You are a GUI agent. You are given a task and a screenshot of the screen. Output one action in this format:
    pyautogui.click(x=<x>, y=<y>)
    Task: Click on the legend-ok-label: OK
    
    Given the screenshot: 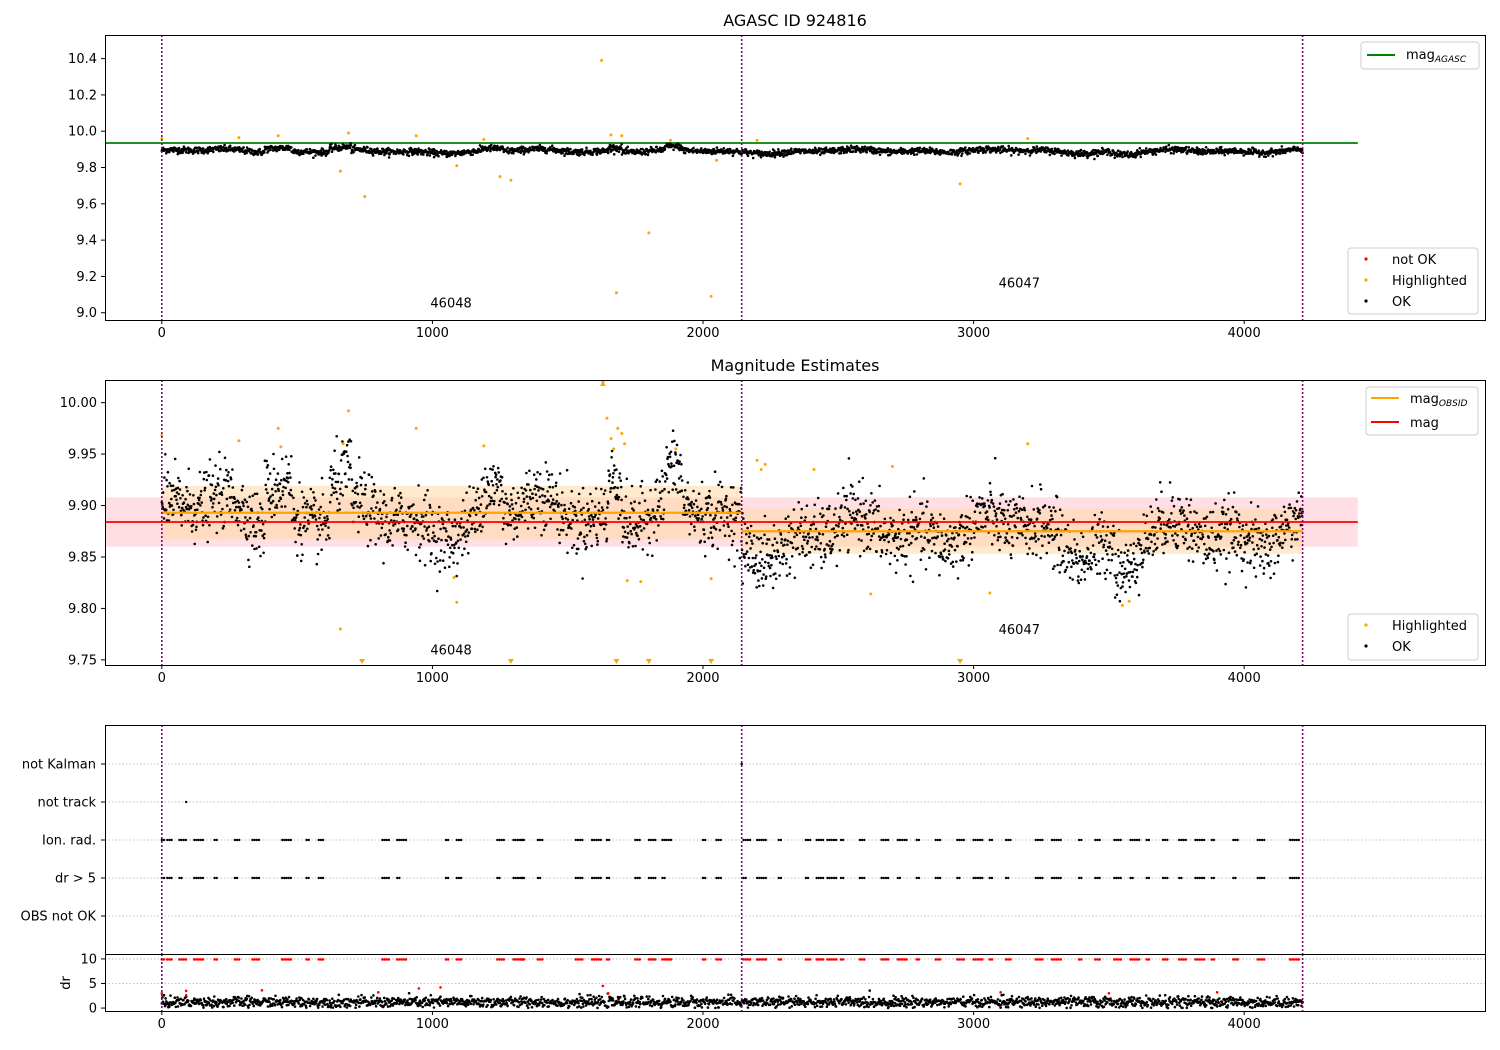 What is the action you would take?
    pyautogui.click(x=1401, y=302)
    